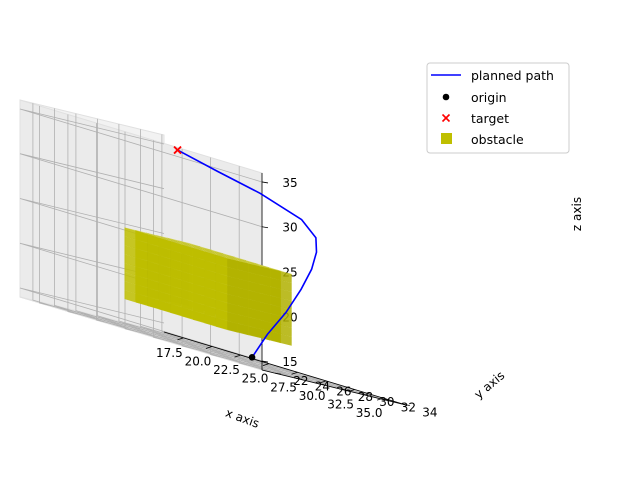 The image size is (640, 480). I want to click on legend-label-origin: origin, so click(489, 97).